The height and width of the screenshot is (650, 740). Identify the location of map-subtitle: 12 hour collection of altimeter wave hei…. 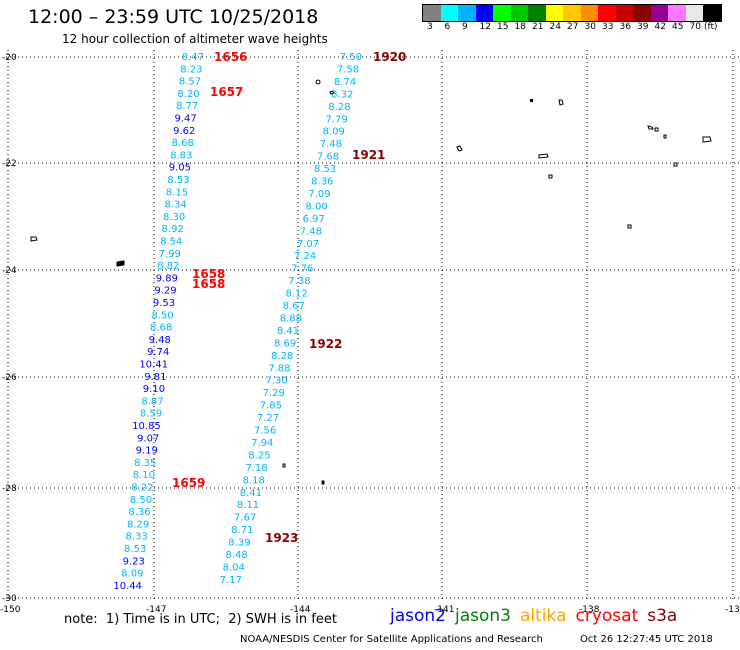
(195, 39).